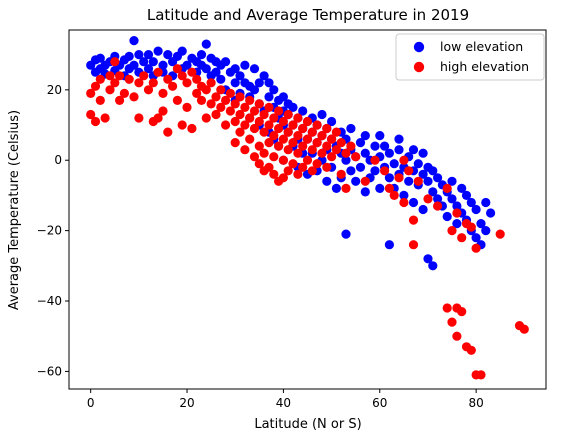 This screenshot has width=564, height=435. Describe the element at coordinates (484, 66) in the screenshot. I see `legend-label-high-elevation: high elevation` at that location.